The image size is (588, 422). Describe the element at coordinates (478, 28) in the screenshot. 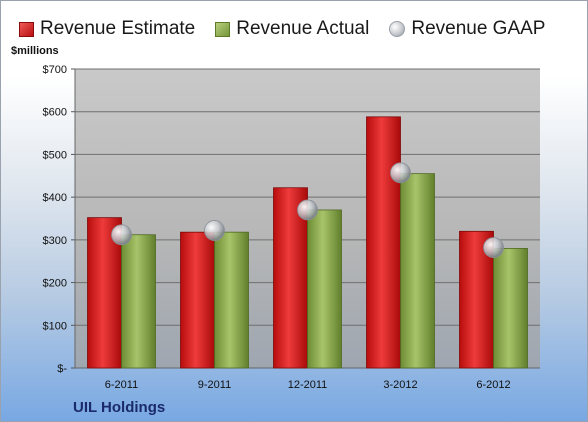

I see `legend-label-gaap: Revenue GAAP` at that location.